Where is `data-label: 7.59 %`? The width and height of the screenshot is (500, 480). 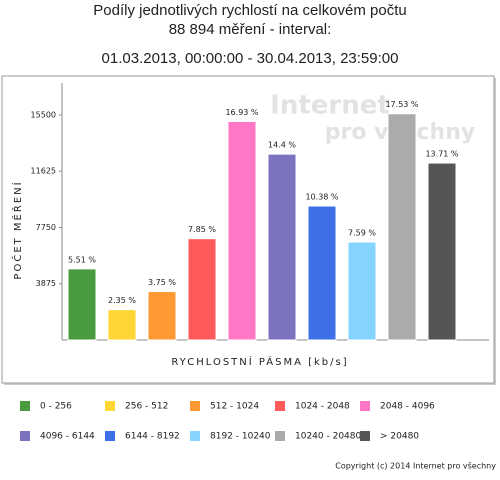 data-label: 7.59 % is located at coordinates (362, 233).